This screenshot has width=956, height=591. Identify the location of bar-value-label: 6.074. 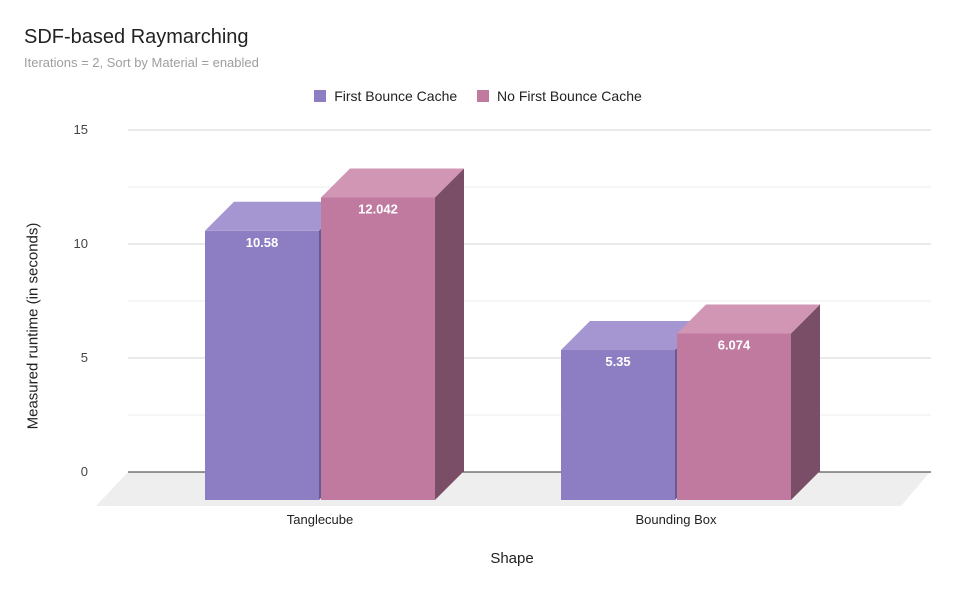
(734, 345).